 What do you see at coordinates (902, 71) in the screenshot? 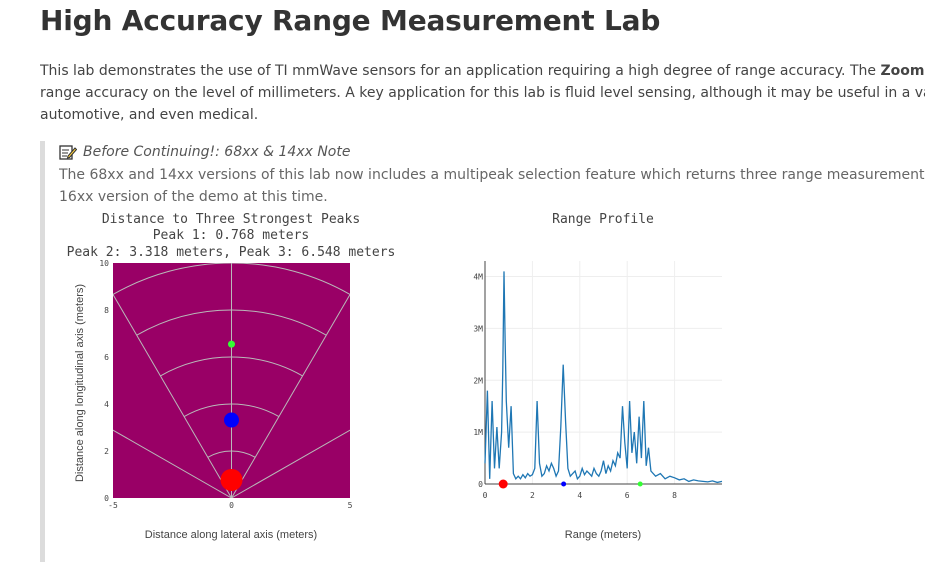
I see `zoom-fft-term: Zoom-FFT` at bounding box center [902, 71].